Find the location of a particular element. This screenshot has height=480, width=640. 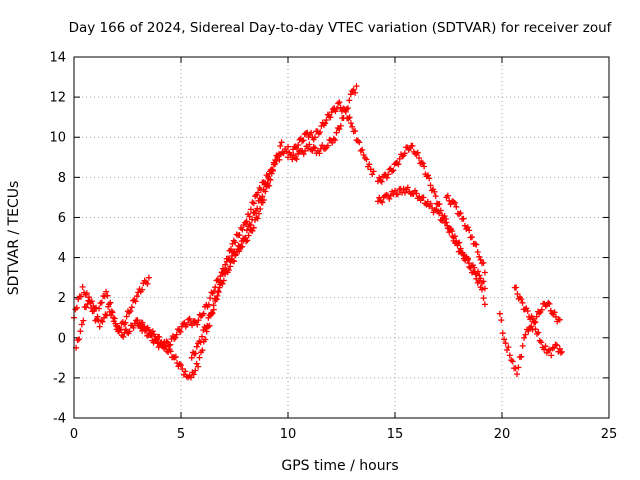

y-tick-label: 14 is located at coordinates (57, 58).